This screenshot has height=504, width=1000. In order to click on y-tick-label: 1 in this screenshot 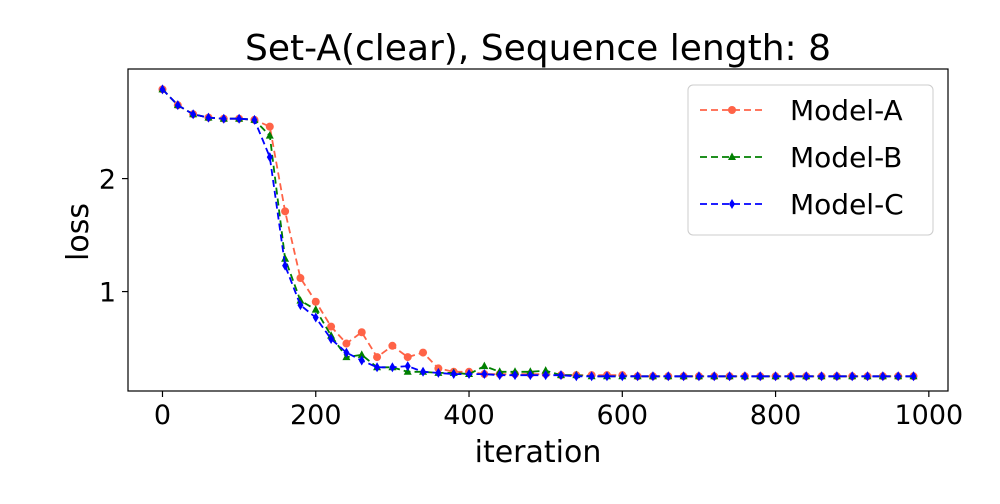, I will do `click(107, 293)`.